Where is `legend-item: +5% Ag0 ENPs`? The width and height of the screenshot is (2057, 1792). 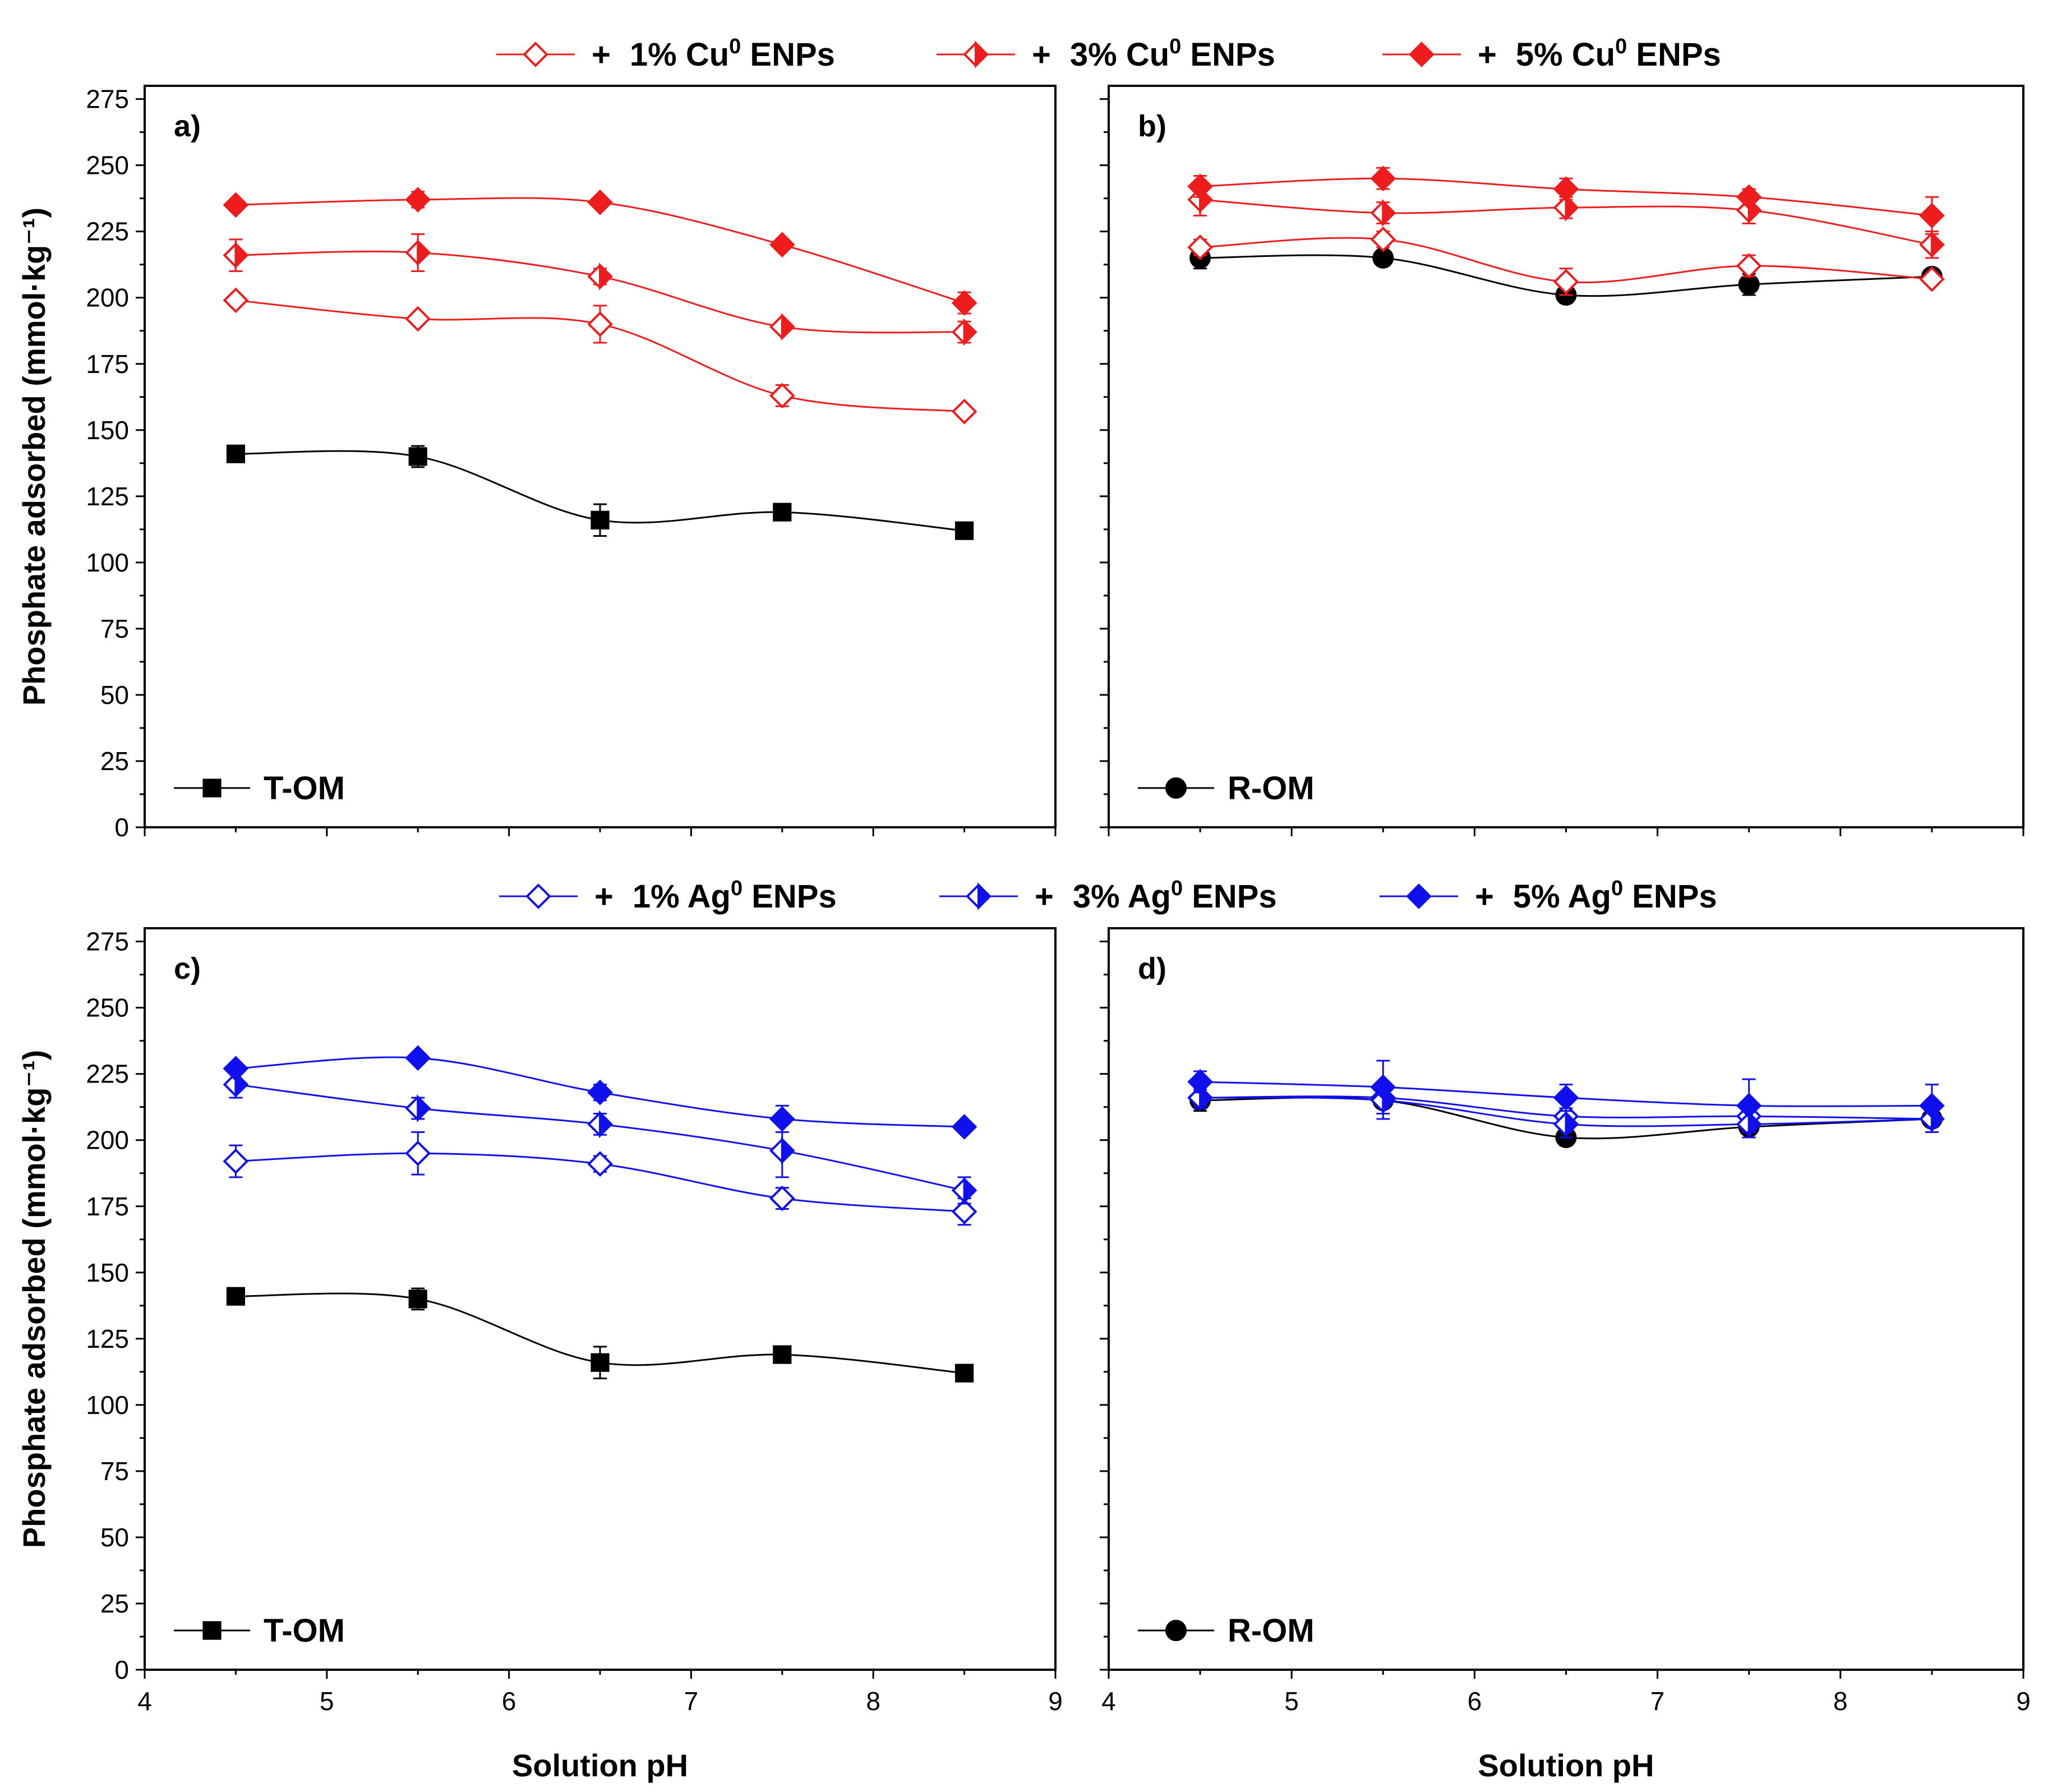
legend-item: +5% Ag0 ENPs is located at coordinates (1548, 896).